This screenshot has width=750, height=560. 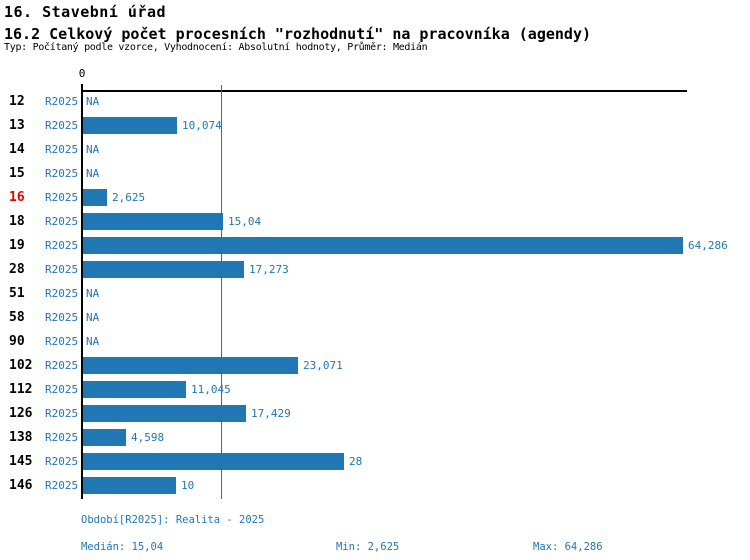 I want to click on bar-row: 12 R2025 NA, so click(x=375, y=101).